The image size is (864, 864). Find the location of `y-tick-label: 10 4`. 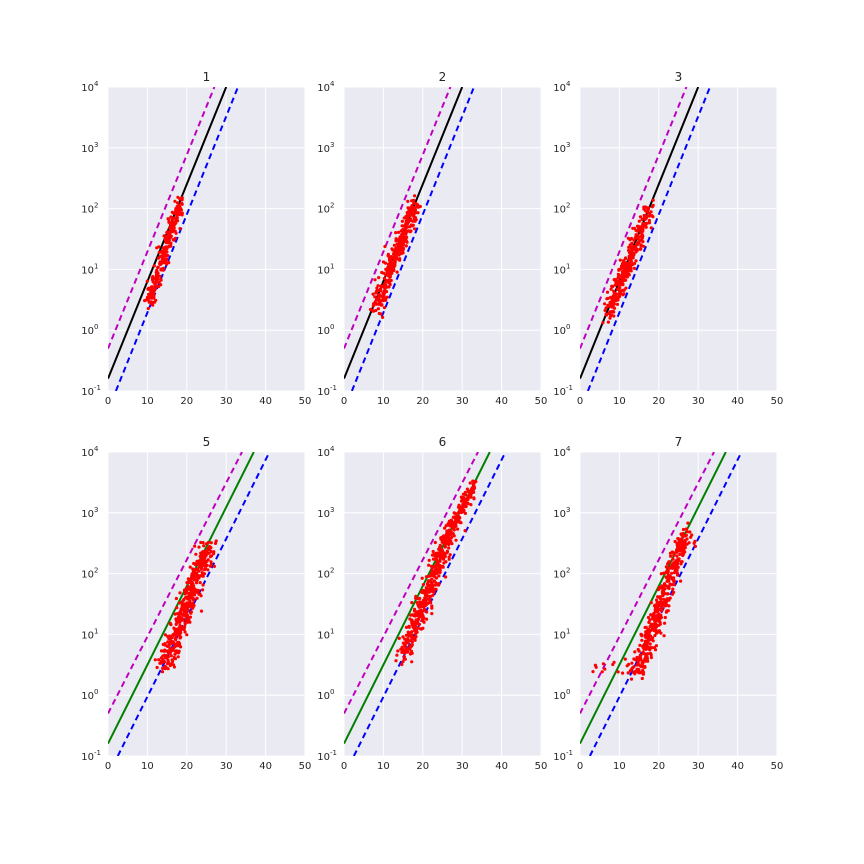

y-tick-label: 10 4 is located at coordinates (90, 452).